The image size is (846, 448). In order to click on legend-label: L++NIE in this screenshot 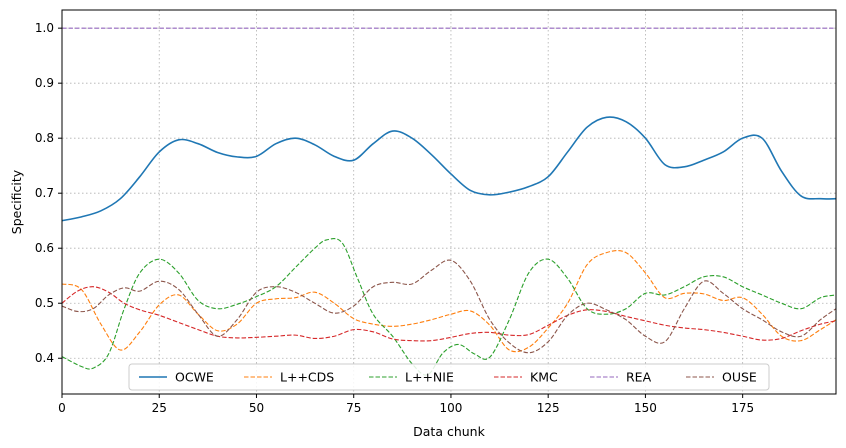, I will do `click(429, 377)`.